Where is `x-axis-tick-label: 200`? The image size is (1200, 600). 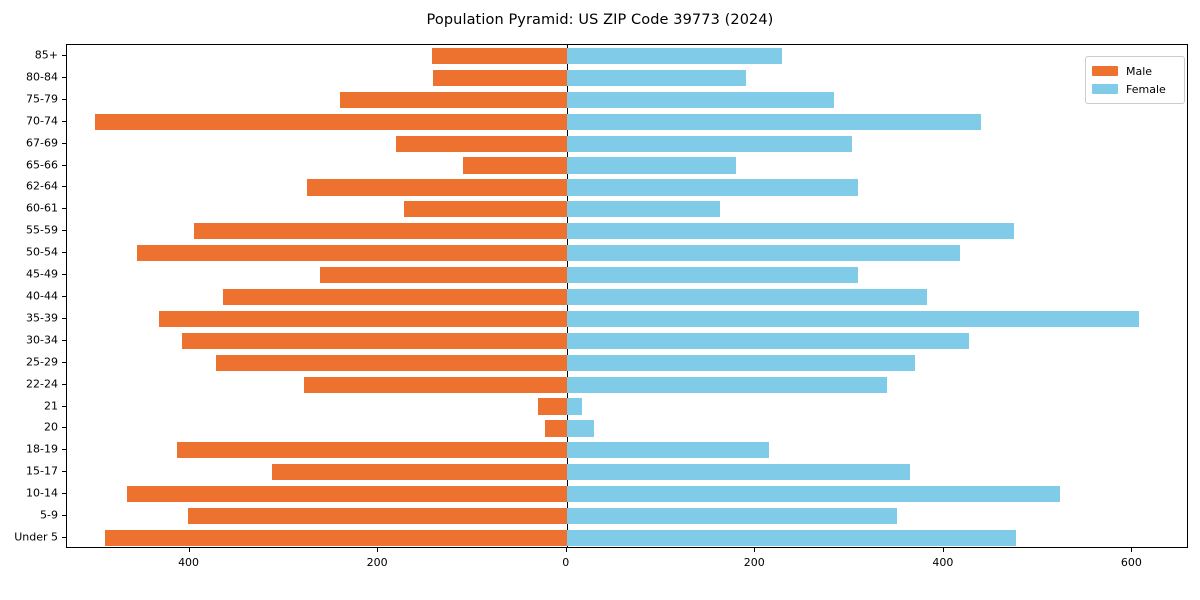 x-axis-tick-label: 200 is located at coordinates (377, 562).